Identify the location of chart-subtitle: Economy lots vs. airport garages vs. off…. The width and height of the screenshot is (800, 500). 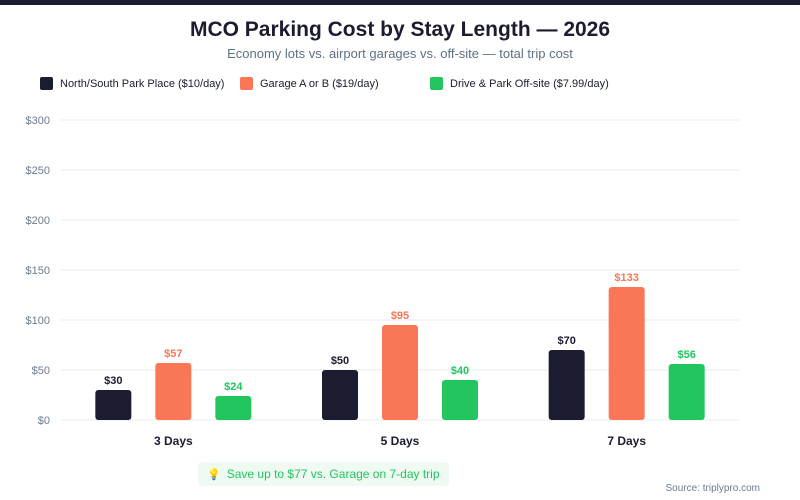
(400, 53).